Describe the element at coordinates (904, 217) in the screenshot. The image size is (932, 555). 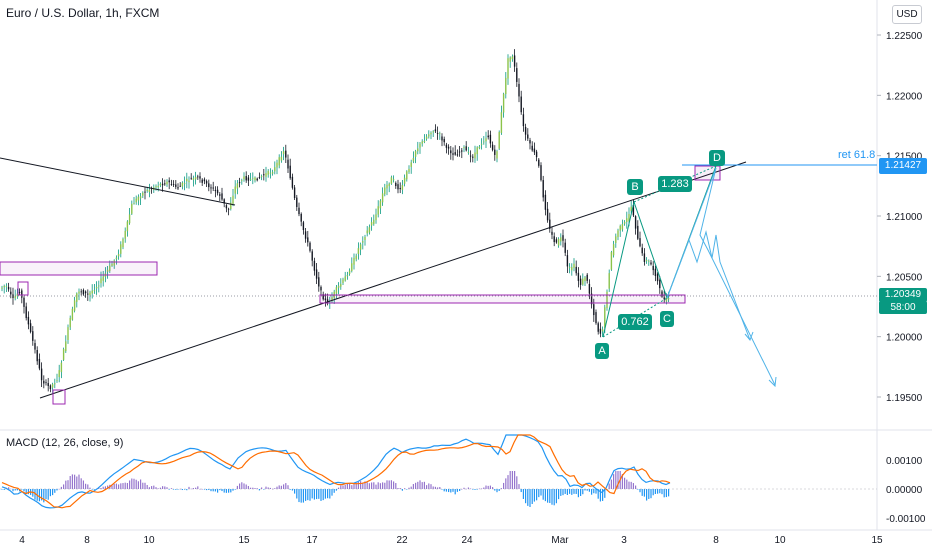
I see `price-tick-label: 1.21000` at that location.